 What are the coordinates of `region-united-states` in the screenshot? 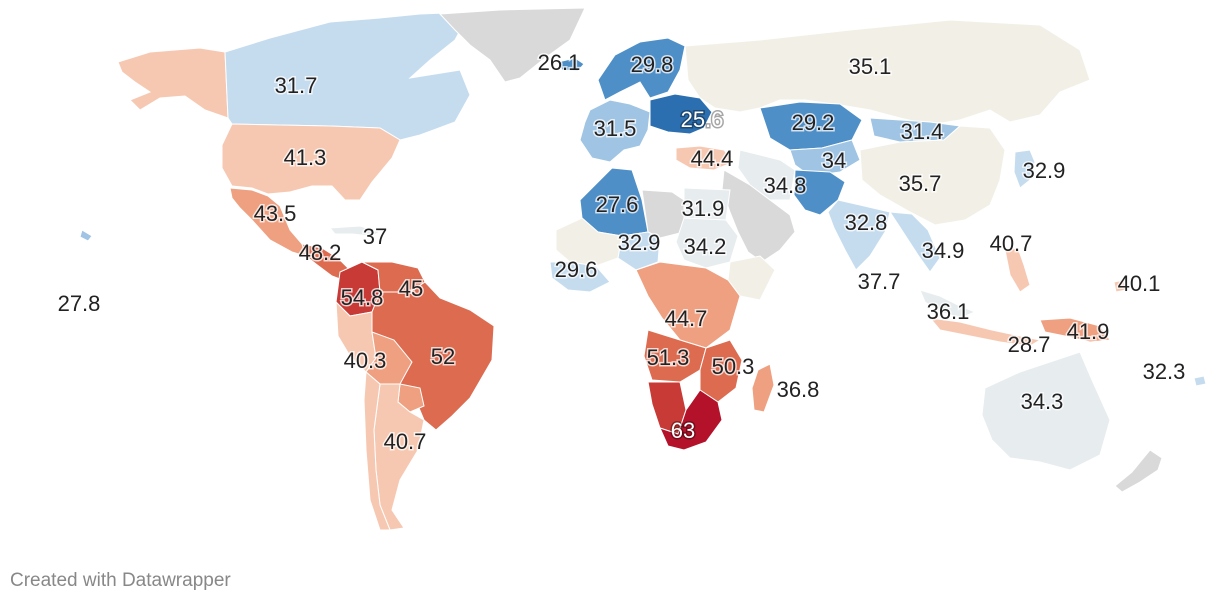 It's located at (311, 162).